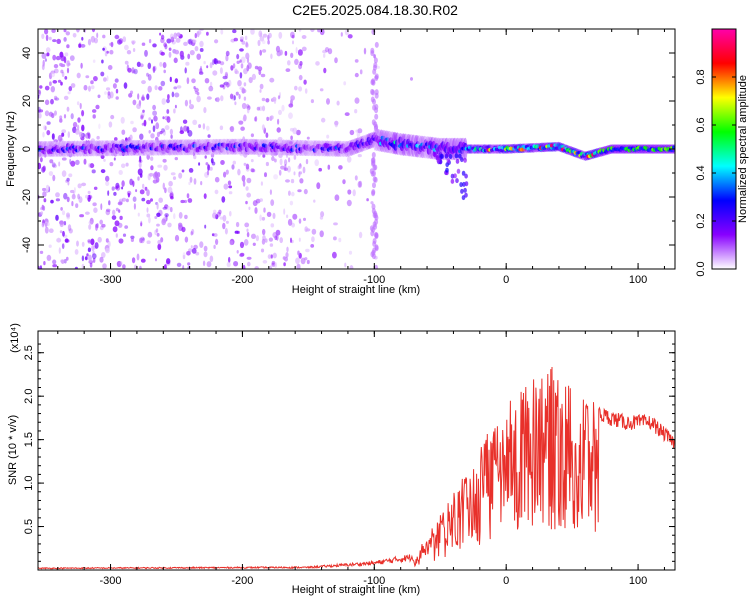  I want to click on snr-x-label: Height of straight line (km), so click(356, 590).